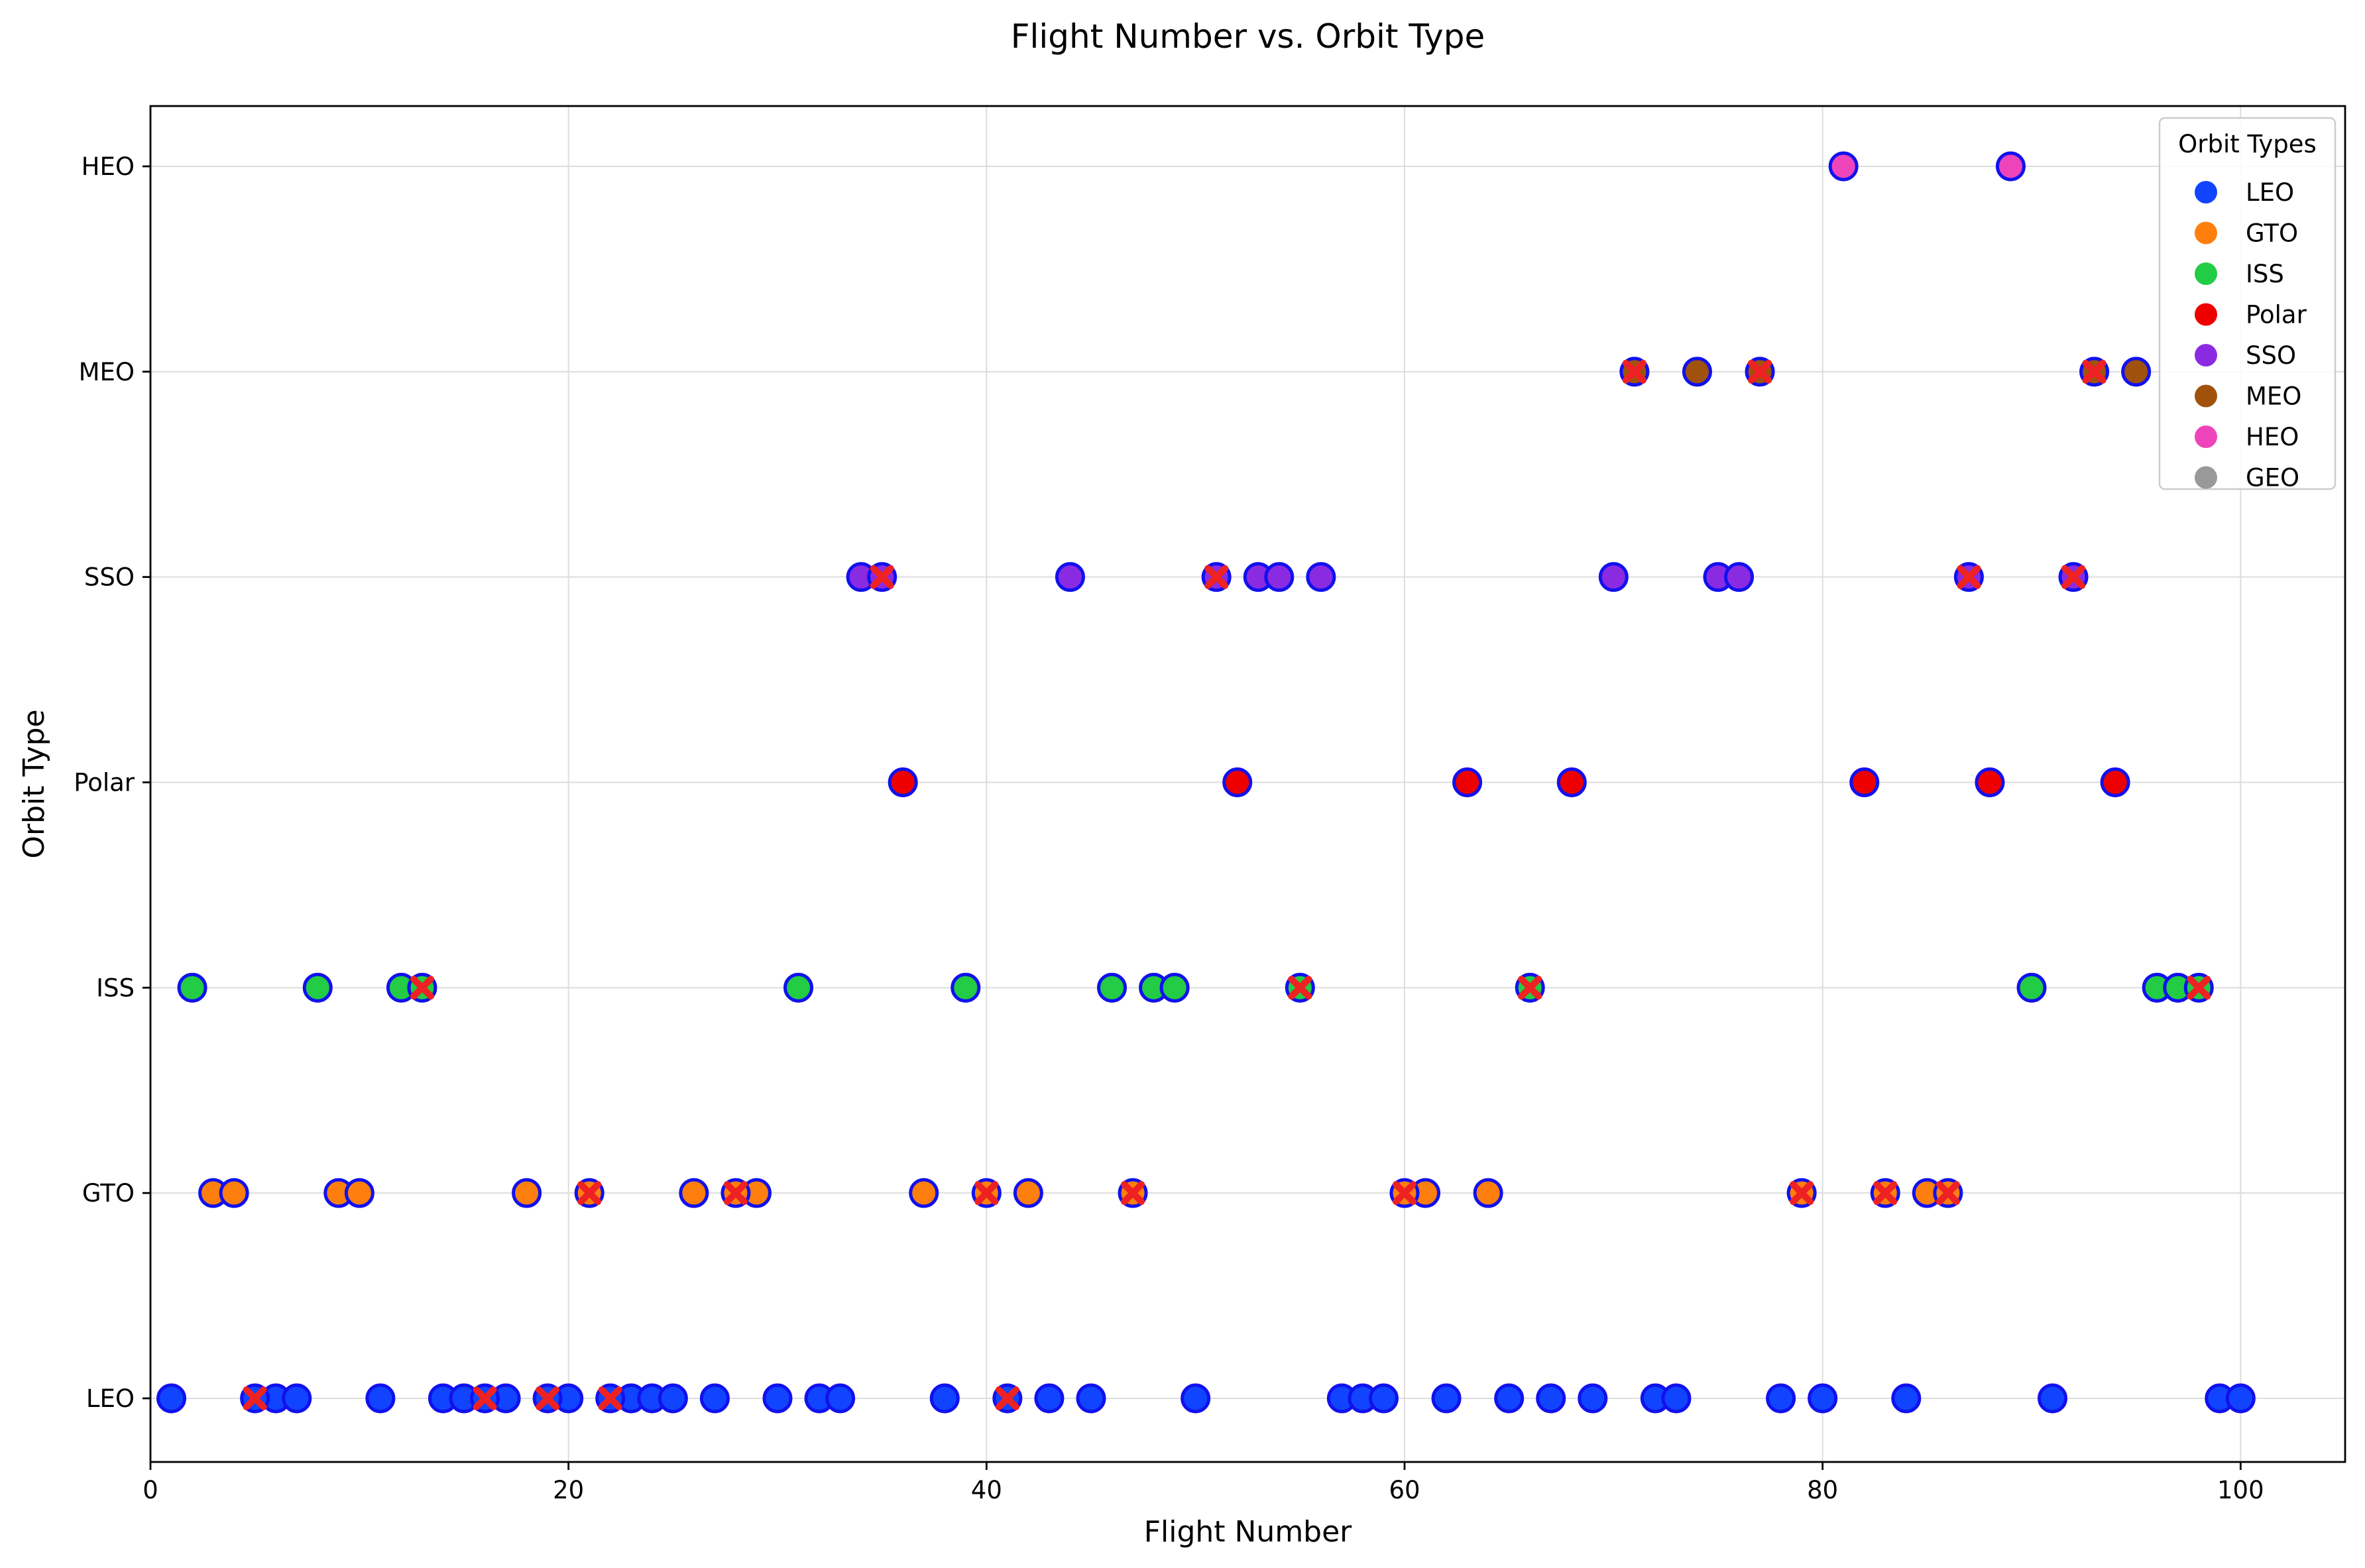 The width and height of the screenshot is (2365, 1568). Describe the element at coordinates (2206, 478) in the screenshot. I see `legend-marker-geo` at that location.